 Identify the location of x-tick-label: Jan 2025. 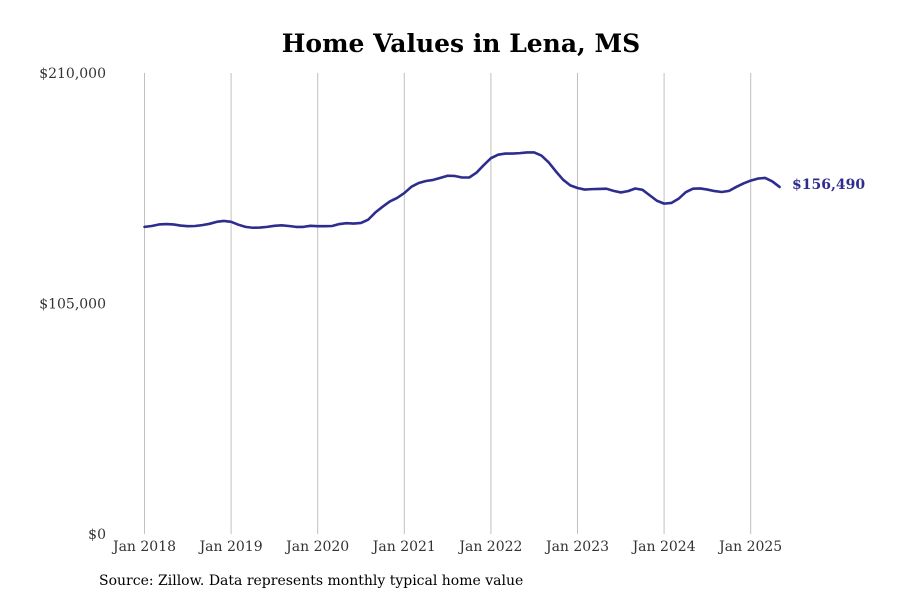
(749, 547).